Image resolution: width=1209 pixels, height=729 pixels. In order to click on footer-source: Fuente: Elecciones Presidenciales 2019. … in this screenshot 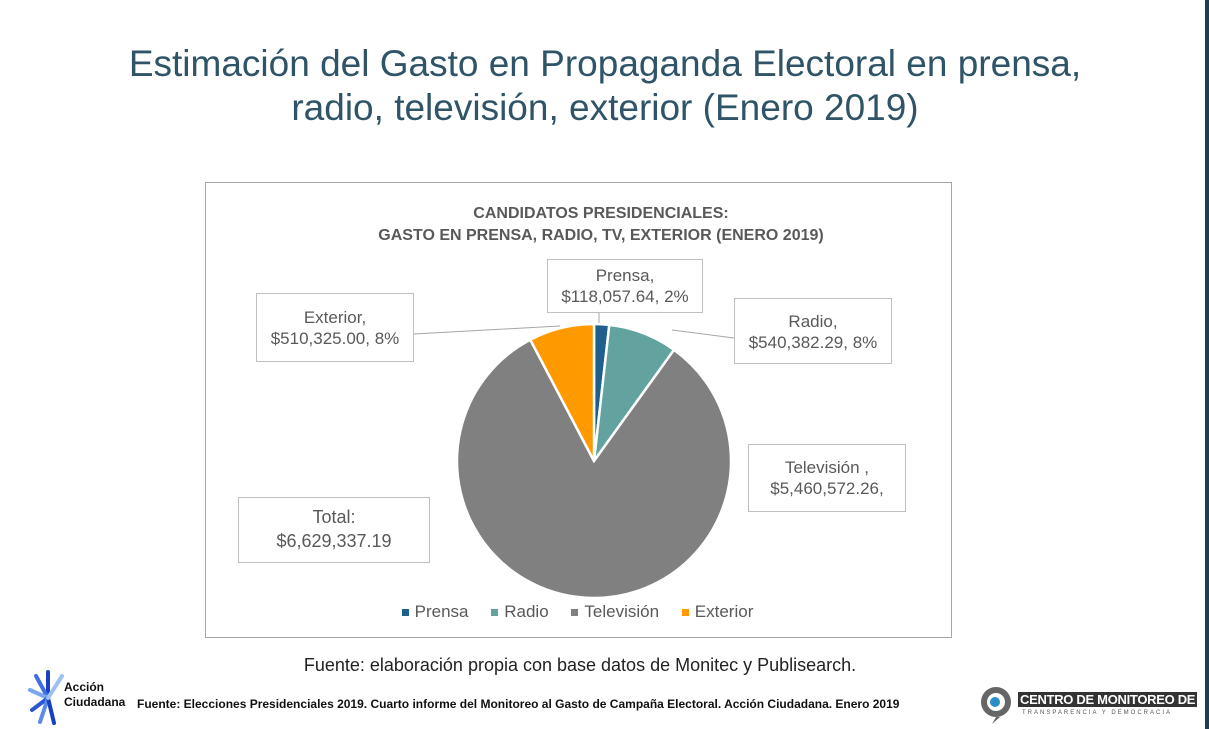, I will do `click(518, 704)`.